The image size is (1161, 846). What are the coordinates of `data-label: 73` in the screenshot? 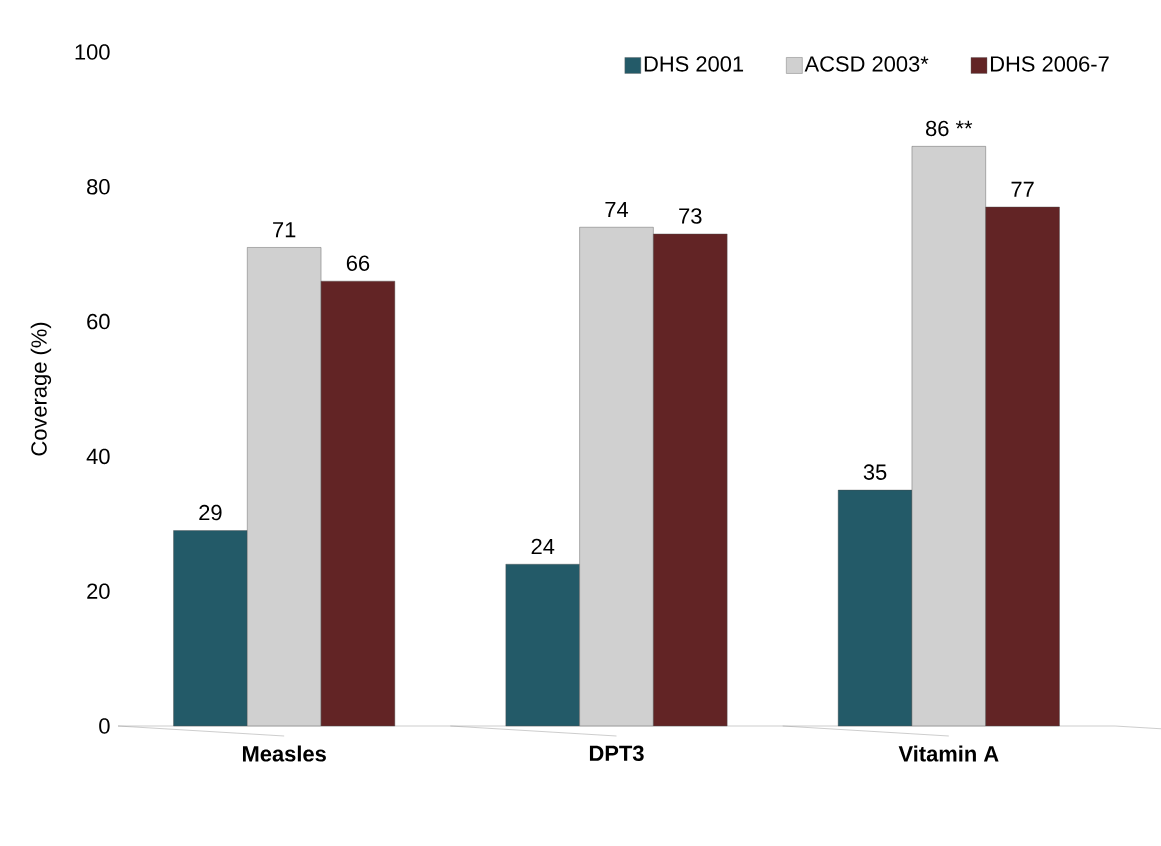 It's located at (690, 216).